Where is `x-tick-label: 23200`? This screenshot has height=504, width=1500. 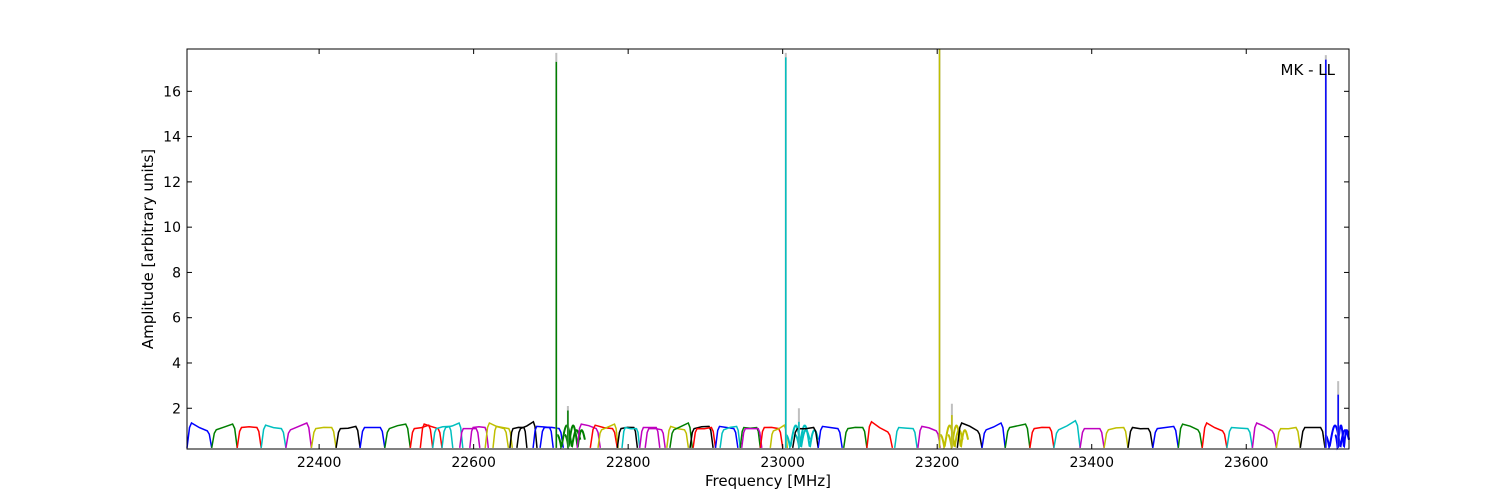 x-tick-label: 23200 is located at coordinates (937, 463).